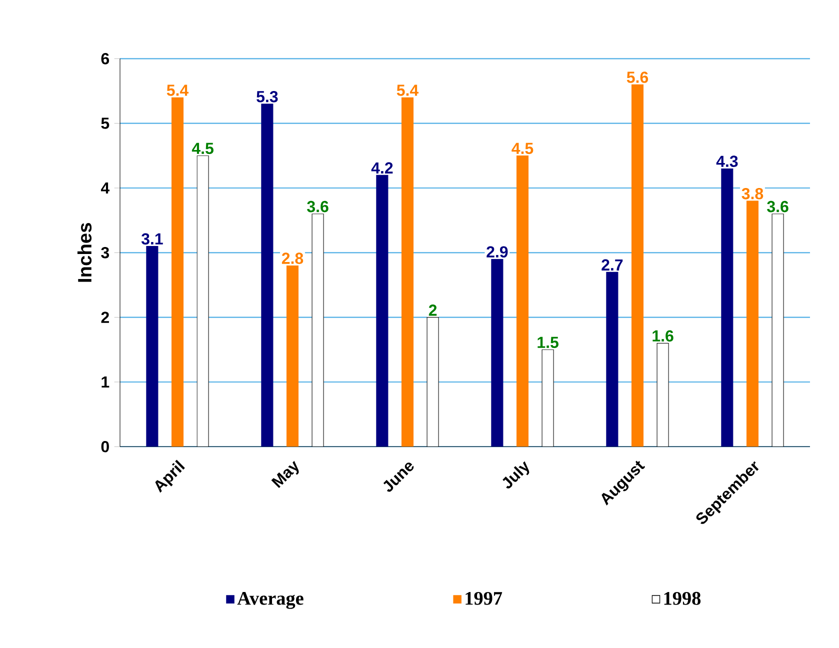  What do you see at coordinates (727, 162) in the screenshot?
I see `data-label: 4.3` at bounding box center [727, 162].